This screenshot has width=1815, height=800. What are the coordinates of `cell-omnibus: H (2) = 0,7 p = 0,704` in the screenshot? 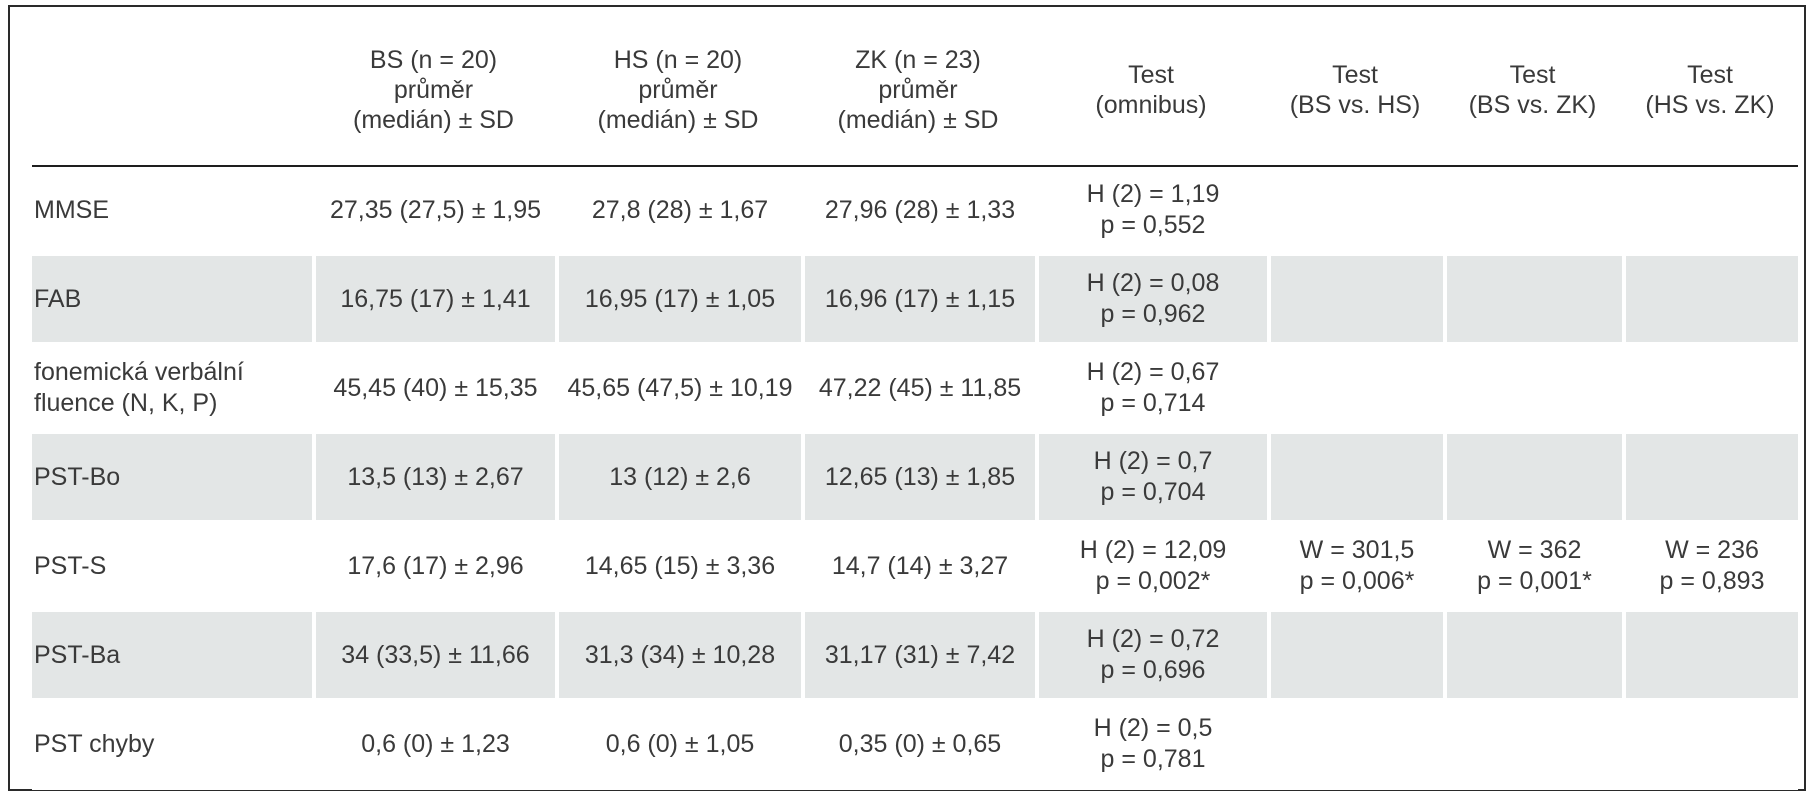 It's located at (1151, 478).